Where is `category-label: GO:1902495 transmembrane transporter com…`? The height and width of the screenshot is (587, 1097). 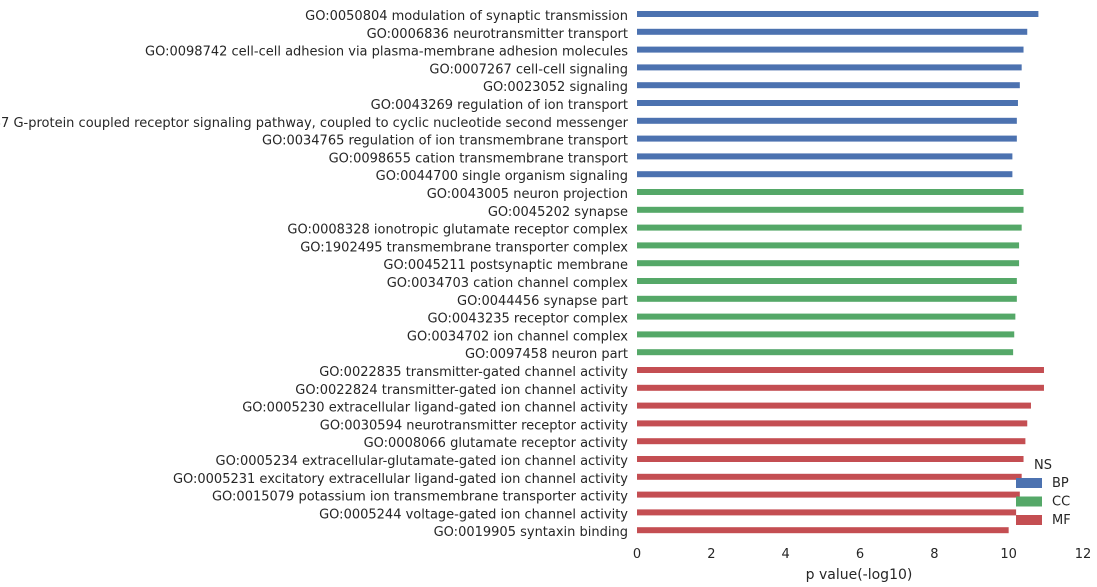 category-label: GO:1902495 transmembrane transporter com… is located at coordinates (464, 247).